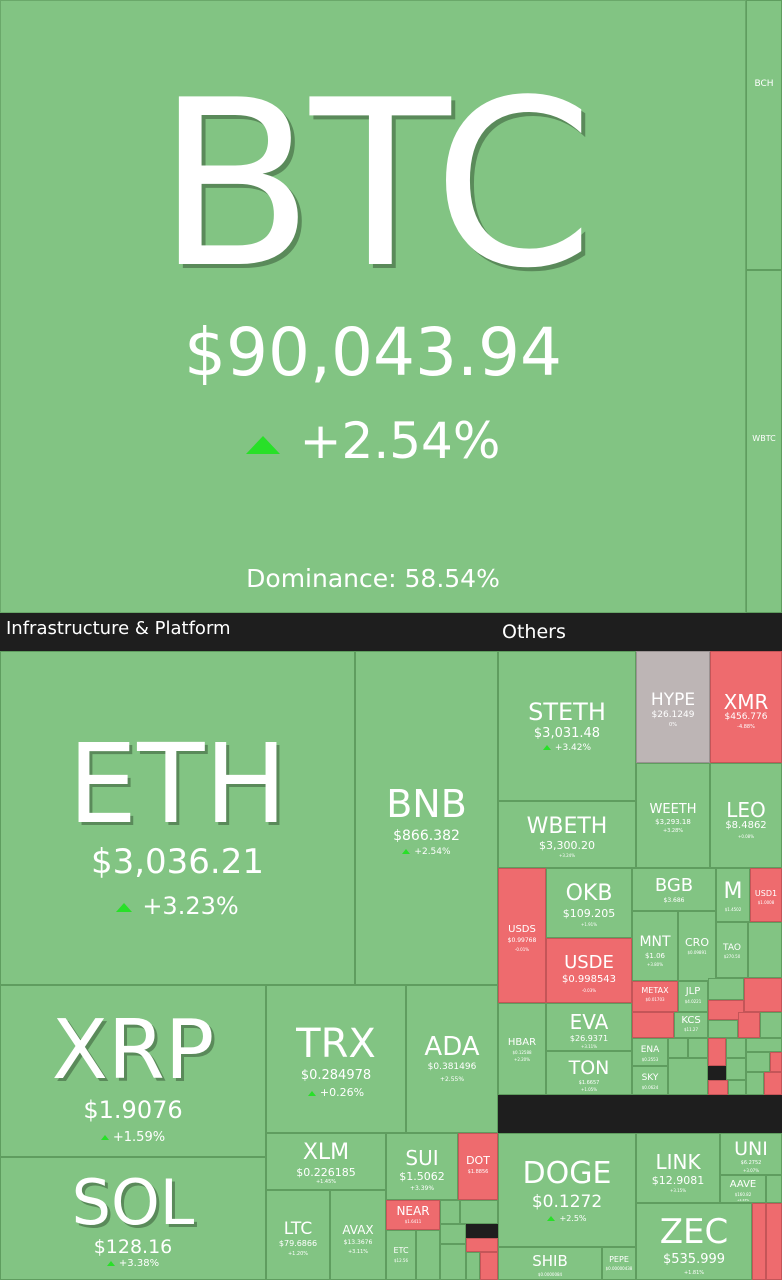  What do you see at coordinates (413, 1215) in the screenshot?
I see `tile-near: NEAR $1.6411` at bounding box center [413, 1215].